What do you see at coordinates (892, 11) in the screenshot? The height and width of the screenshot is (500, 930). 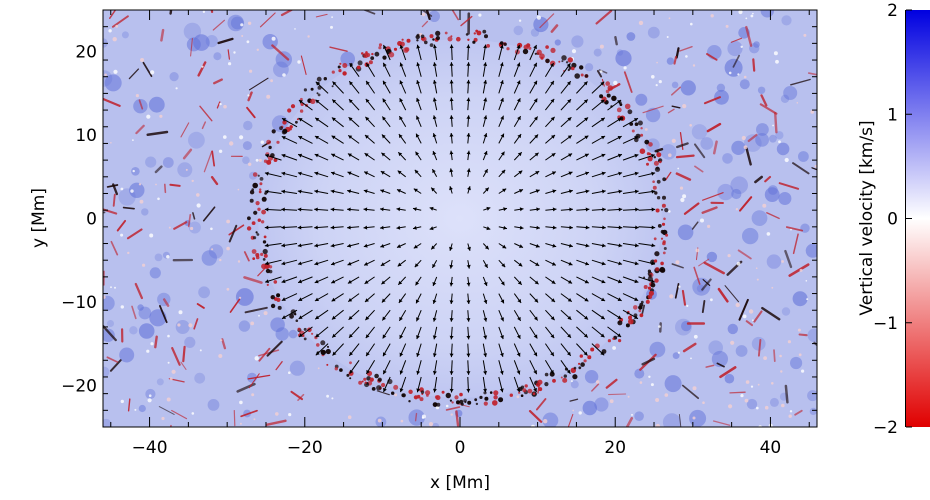 I see `colorbar-tick-label: 2` at bounding box center [892, 11].